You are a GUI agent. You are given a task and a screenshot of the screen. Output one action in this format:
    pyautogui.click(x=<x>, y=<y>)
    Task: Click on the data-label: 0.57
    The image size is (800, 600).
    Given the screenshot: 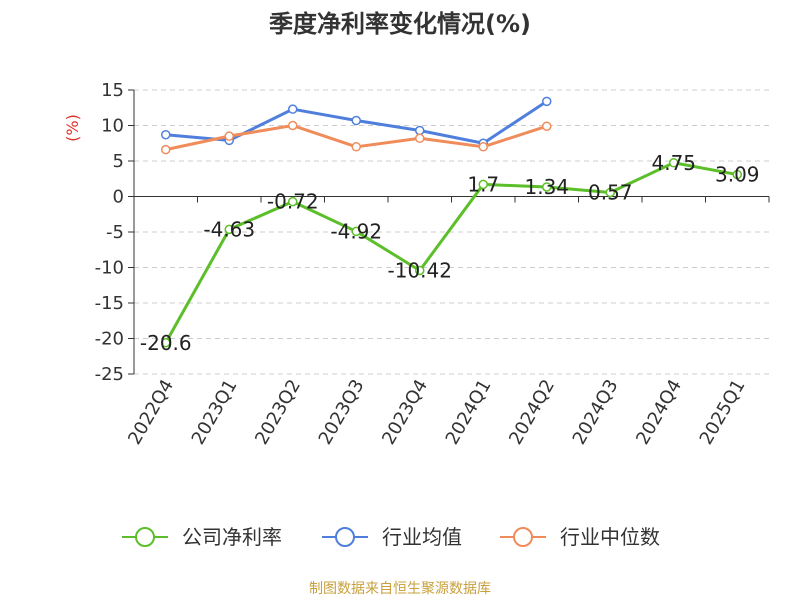 What is the action you would take?
    pyautogui.click(x=610, y=192)
    